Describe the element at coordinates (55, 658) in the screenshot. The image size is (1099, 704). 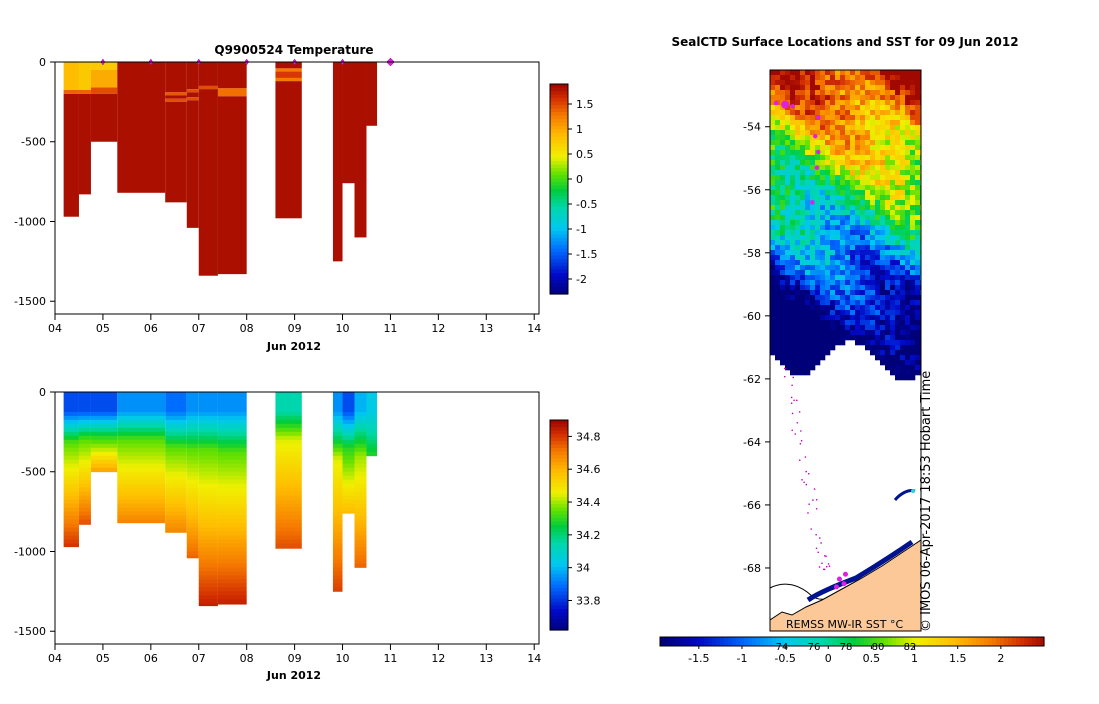
I see `x-tick-label: 04` at that location.